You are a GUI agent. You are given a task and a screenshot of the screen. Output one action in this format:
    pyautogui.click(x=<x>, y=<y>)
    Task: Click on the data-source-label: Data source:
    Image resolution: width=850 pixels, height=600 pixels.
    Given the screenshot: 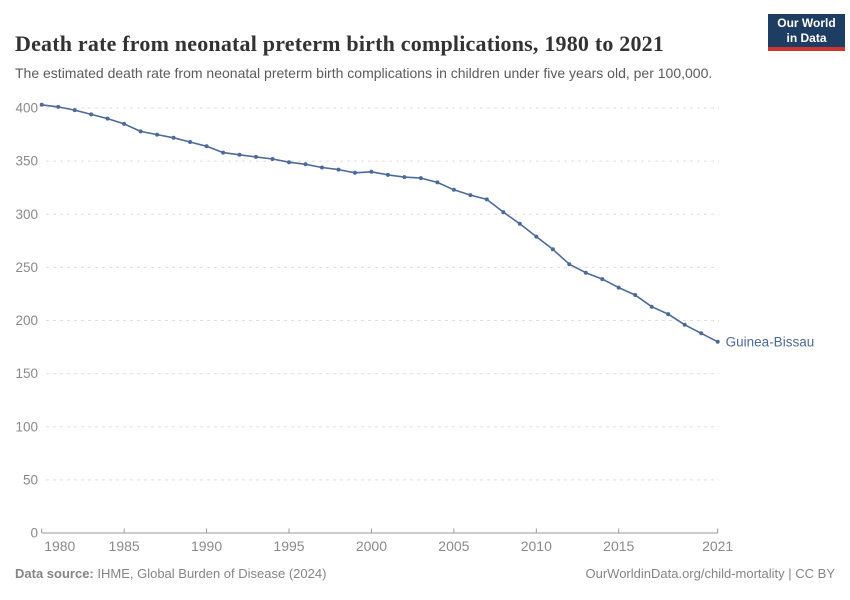 What is the action you would take?
    pyautogui.click(x=54, y=573)
    